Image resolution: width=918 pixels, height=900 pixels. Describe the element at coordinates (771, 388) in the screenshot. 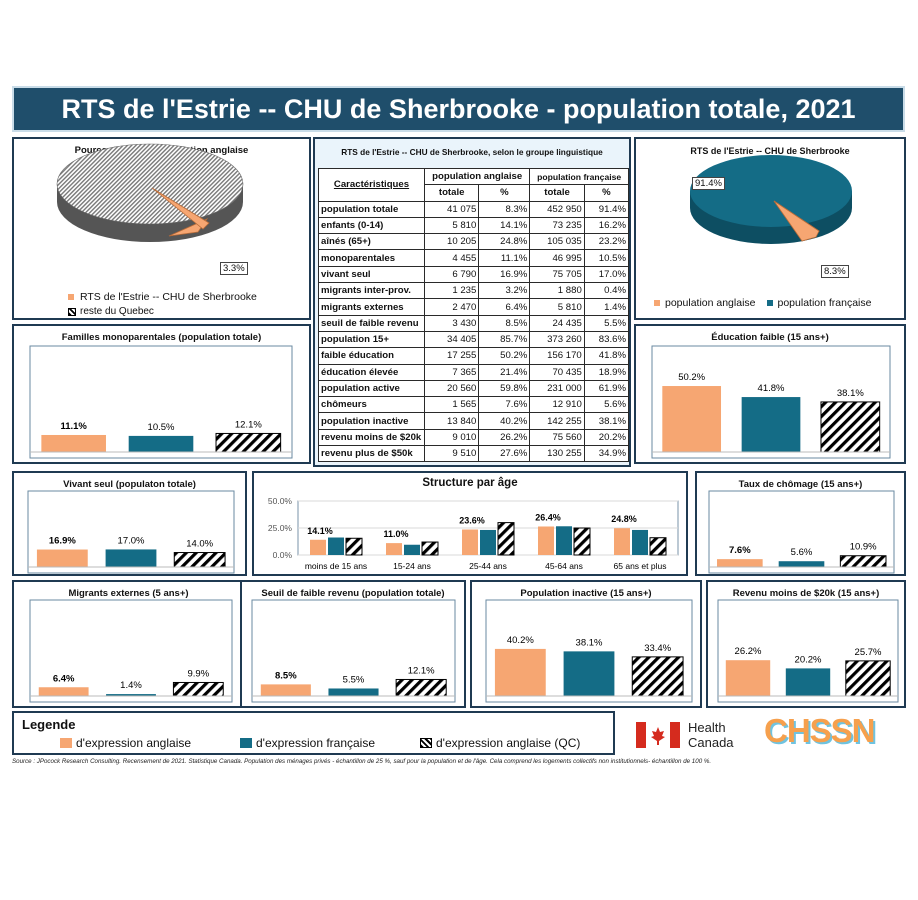

I see `data-label: 41.8%` at that location.